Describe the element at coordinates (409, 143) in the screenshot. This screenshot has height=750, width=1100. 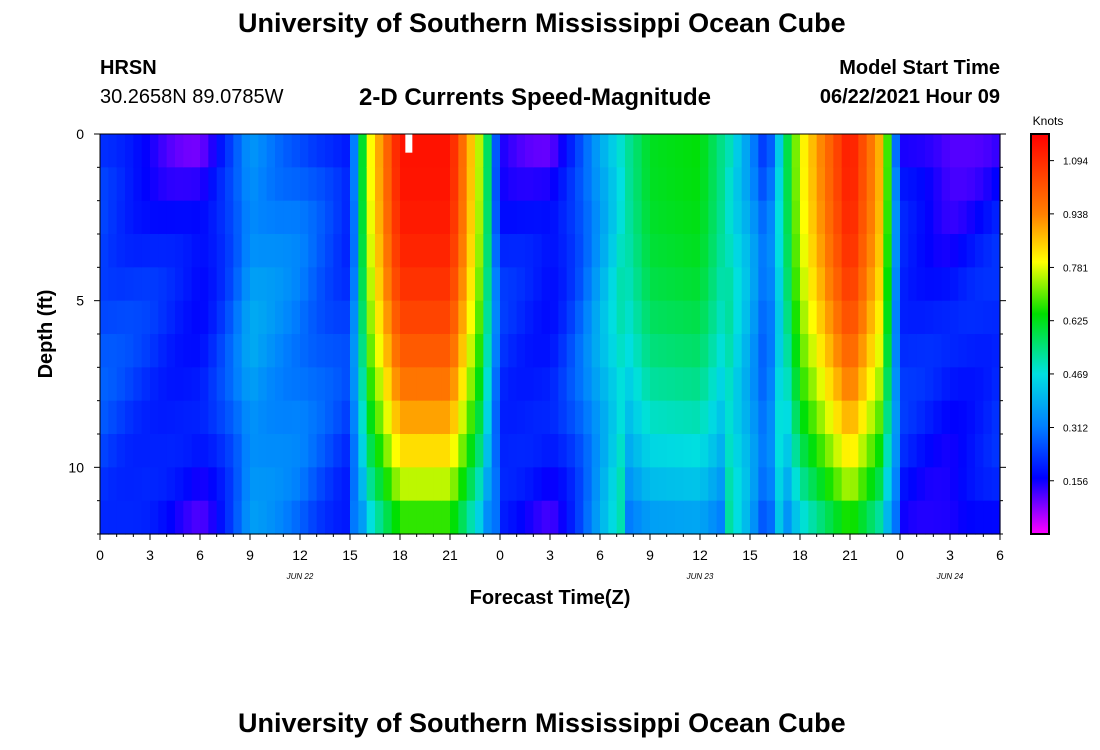
I see `gap-marker-rect` at that location.